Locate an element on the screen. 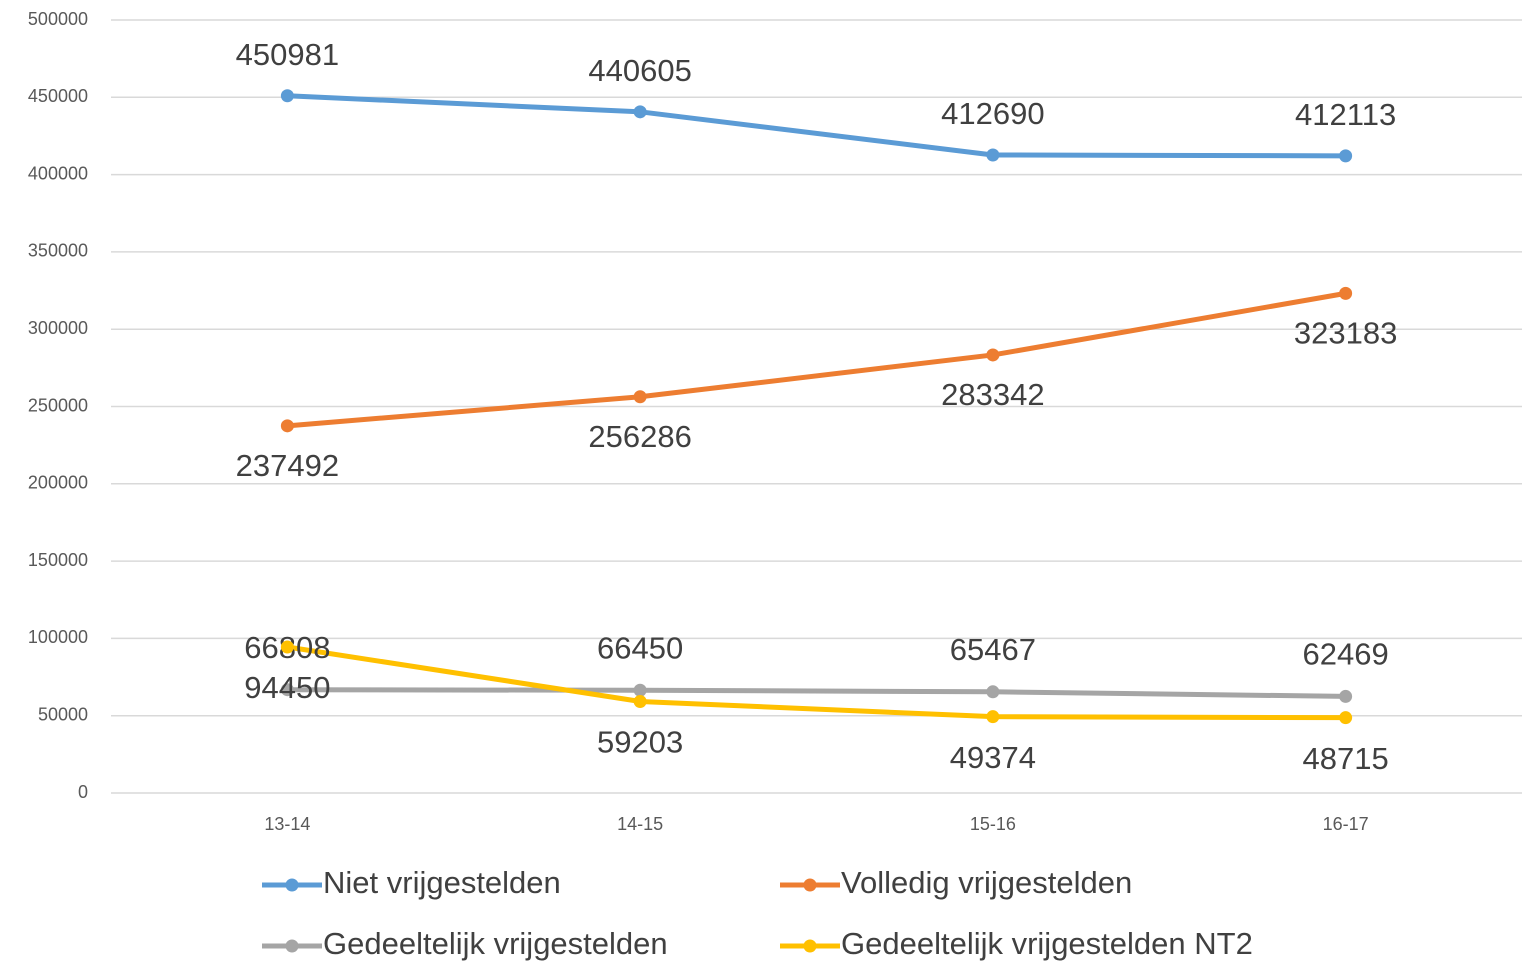 The width and height of the screenshot is (1522, 966). y-tick-label: 0 is located at coordinates (83, 792).